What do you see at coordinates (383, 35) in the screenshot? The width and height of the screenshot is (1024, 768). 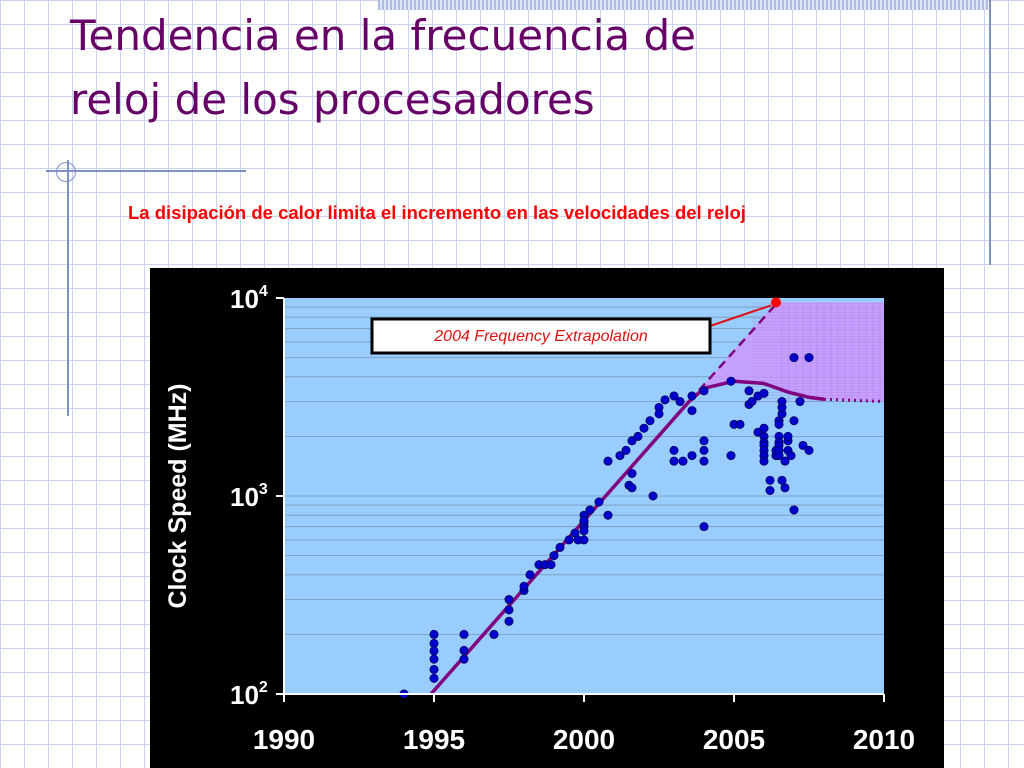 I see `title-line-1: Tendencia en la frecuencia de` at bounding box center [383, 35].